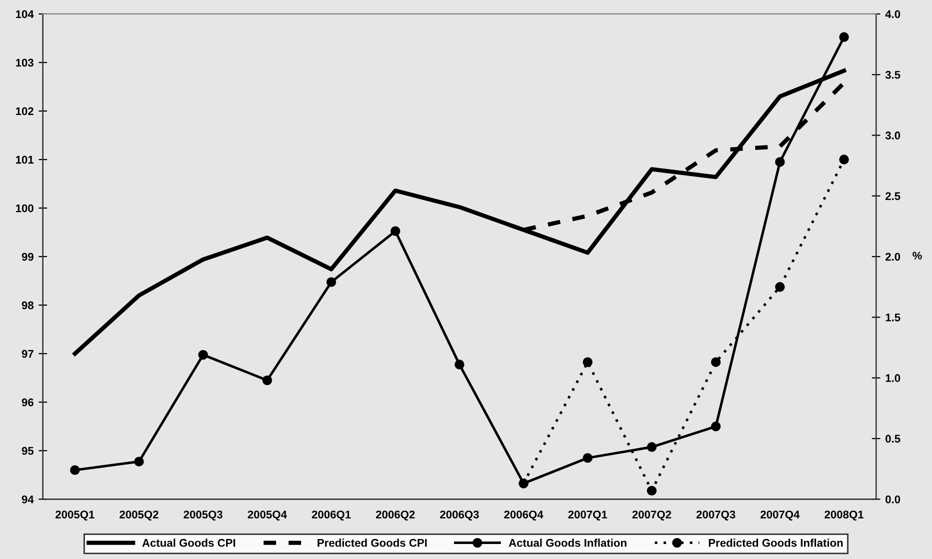 Image resolution: width=932 pixels, height=559 pixels. Describe the element at coordinates (75, 515) in the screenshot. I see `x-tick-label: 2005Q1` at that location.